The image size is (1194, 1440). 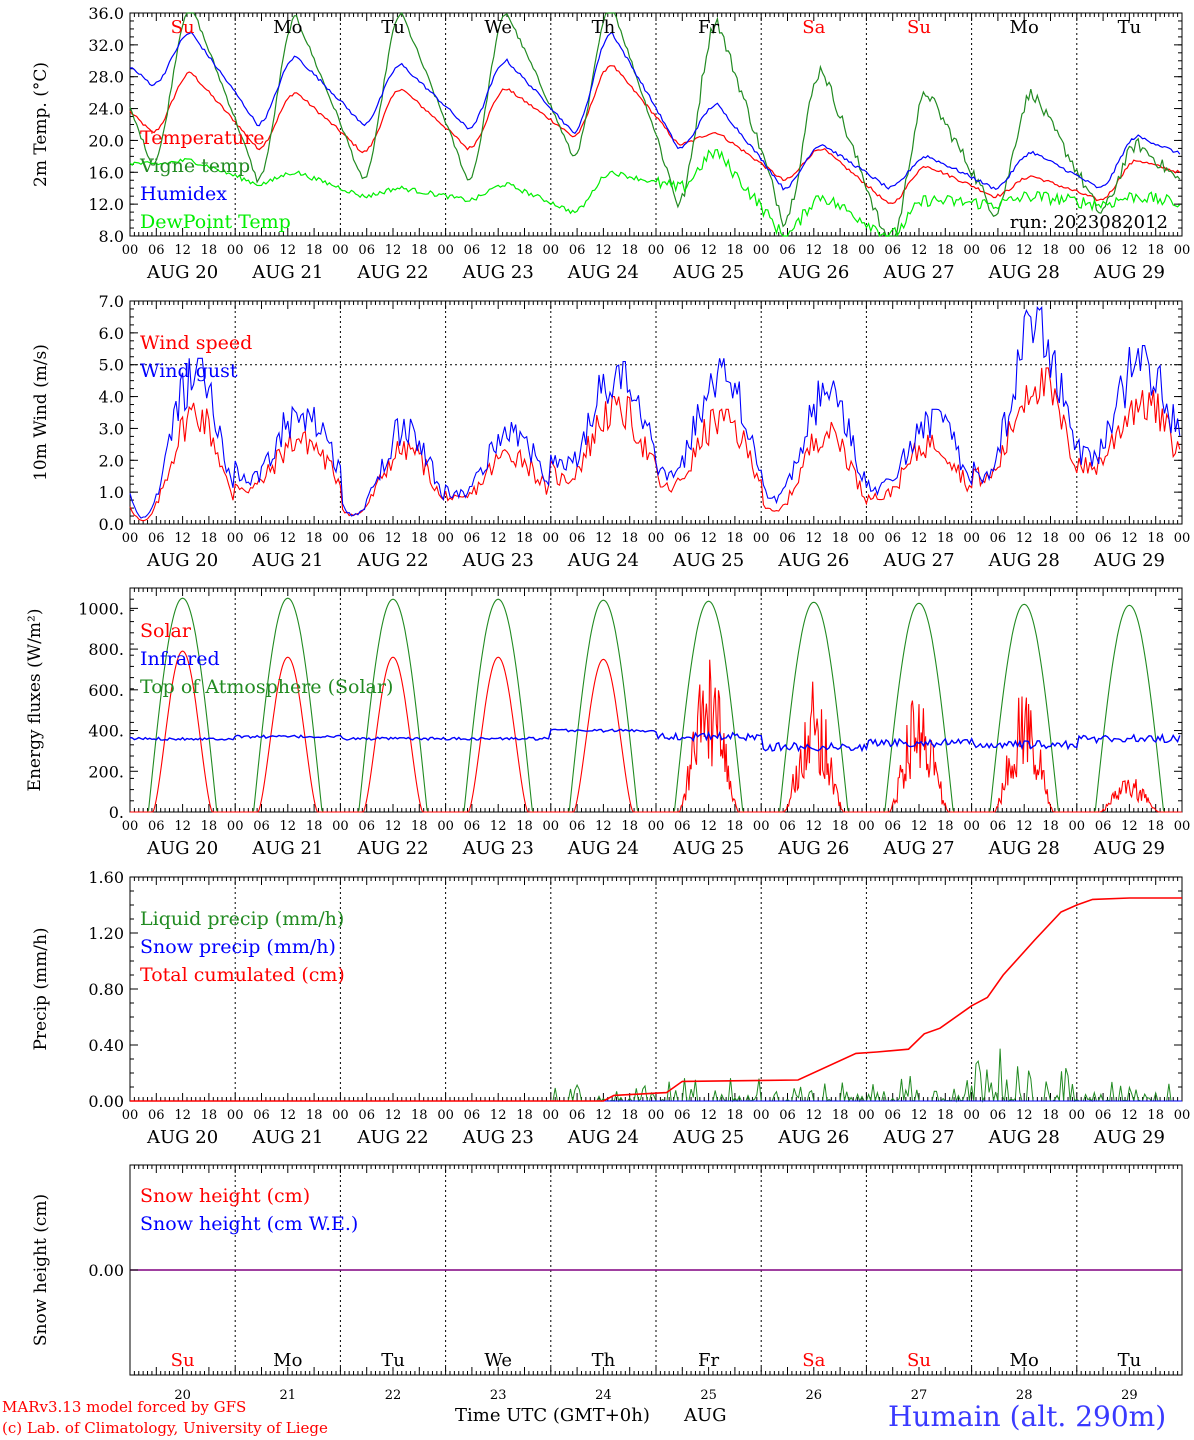 I want to click on x-axis-title: Time UTC (GMT+0h), so click(x=552, y=1415).